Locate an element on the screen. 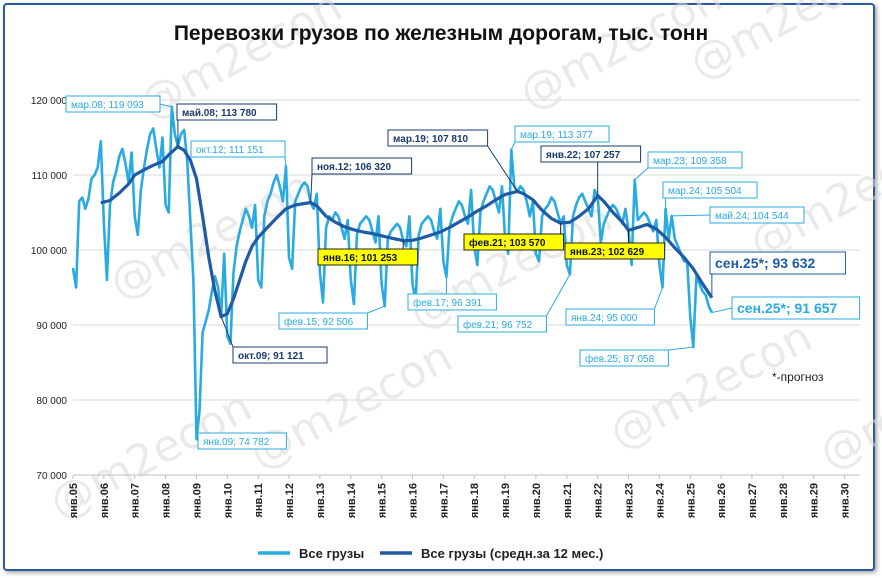  annotation-label-11: фев.21; 103 570 is located at coordinates (507, 243).